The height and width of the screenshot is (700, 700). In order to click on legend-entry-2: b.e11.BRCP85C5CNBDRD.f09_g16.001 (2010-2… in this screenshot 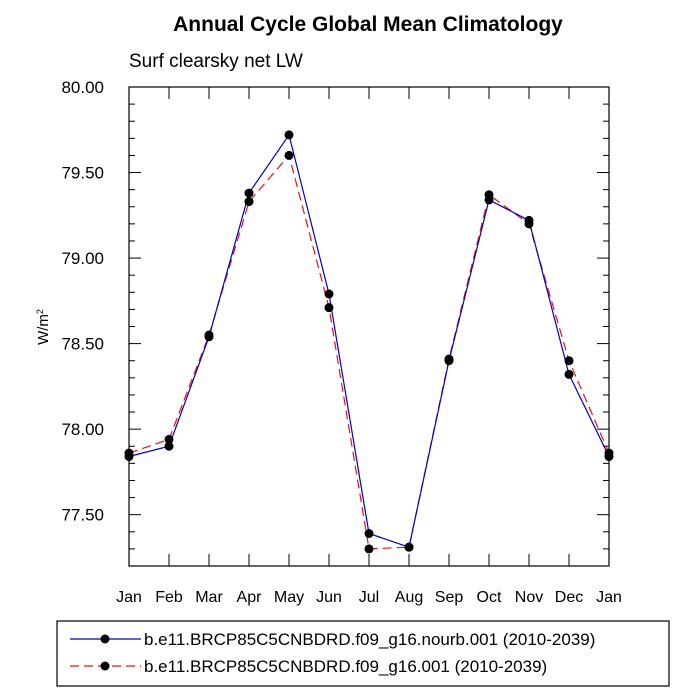, I will do `click(345, 666)`.